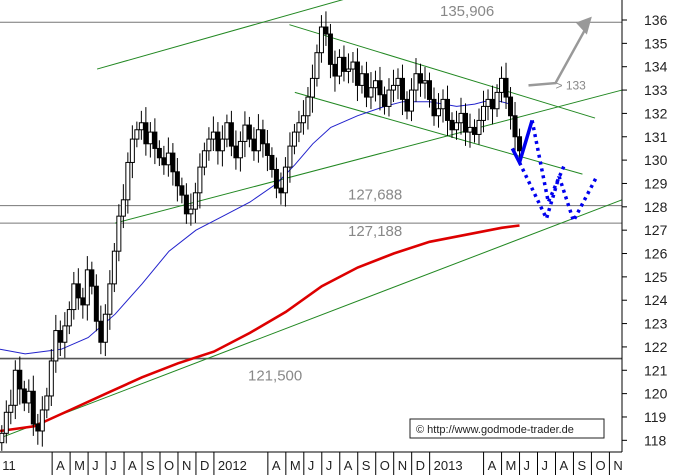 Image resolution: width=674 pixels, height=475 pixels. What do you see at coordinates (232, 465) in the screenshot?
I see `x-tick-label: 2012` at bounding box center [232, 465].